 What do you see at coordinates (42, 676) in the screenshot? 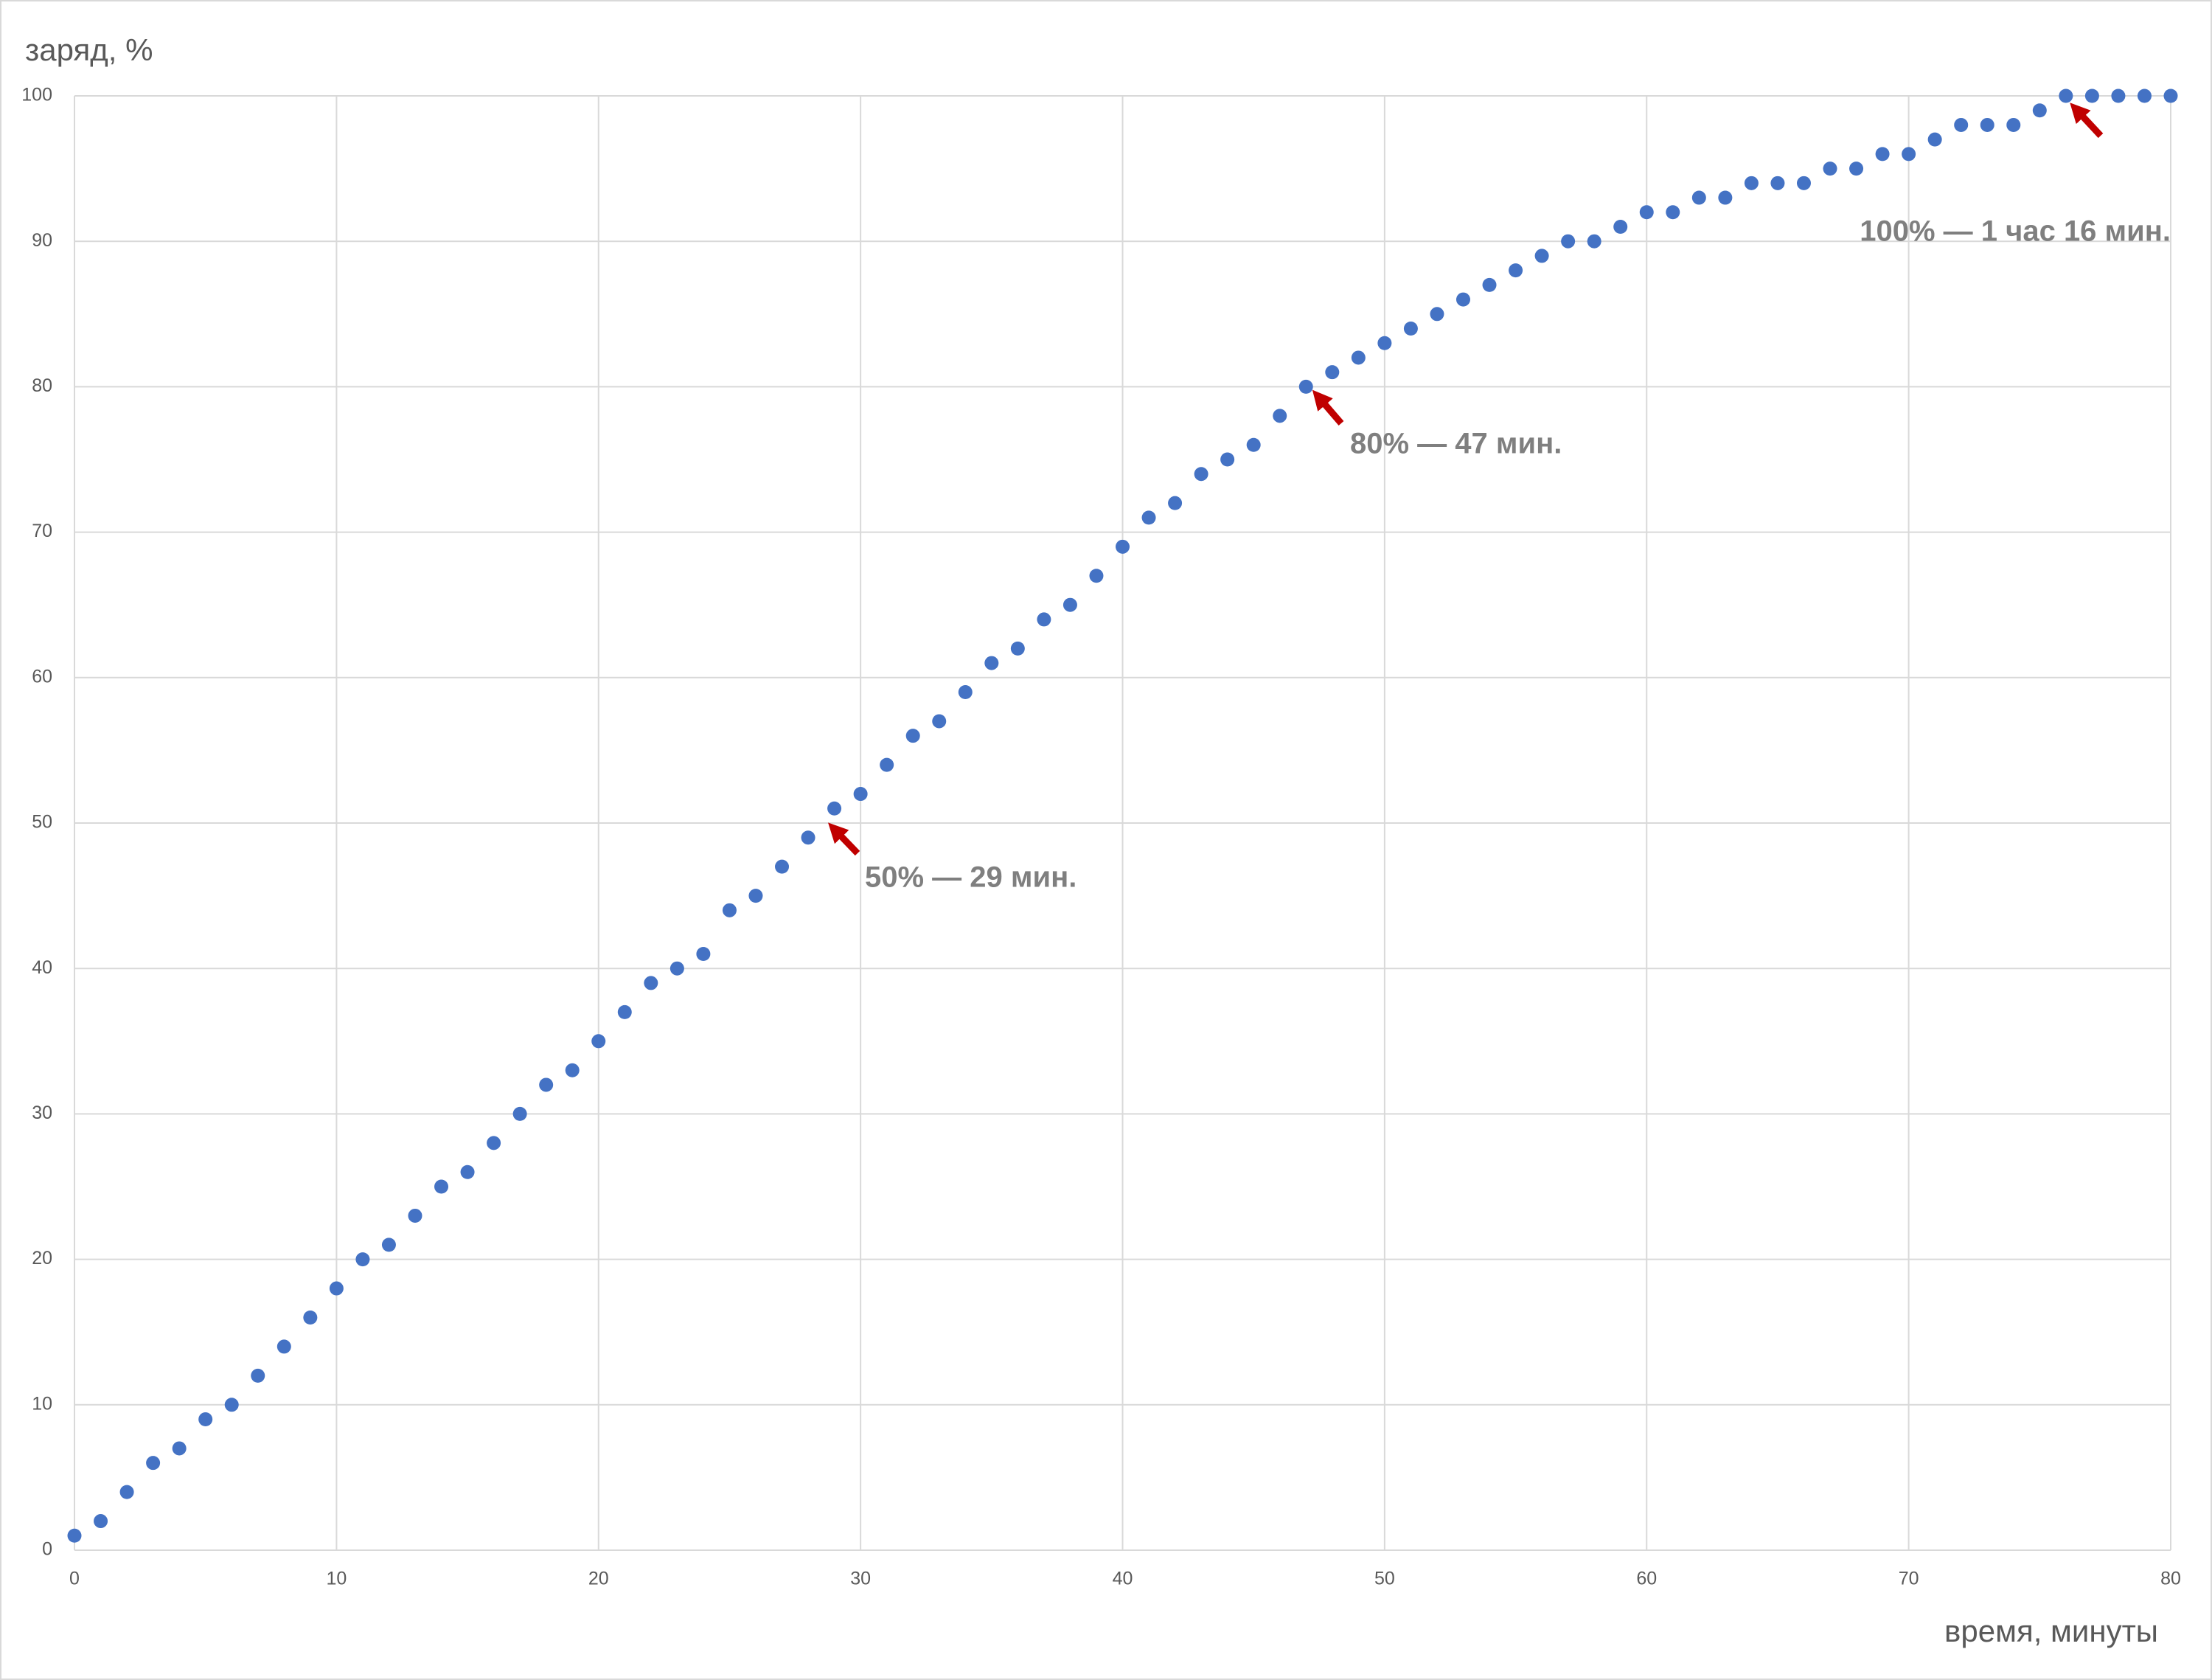
I see `y-tick-label: 60` at bounding box center [42, 676].